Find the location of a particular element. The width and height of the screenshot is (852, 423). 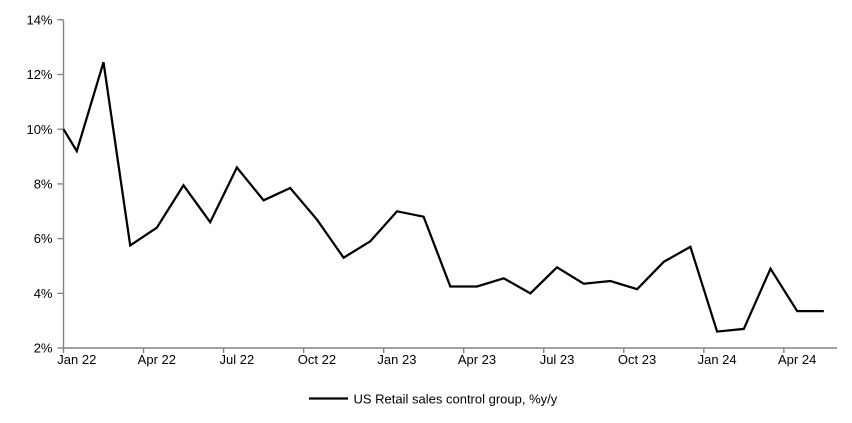

y-tick-label: 14% is located at coordinates (39, 19).